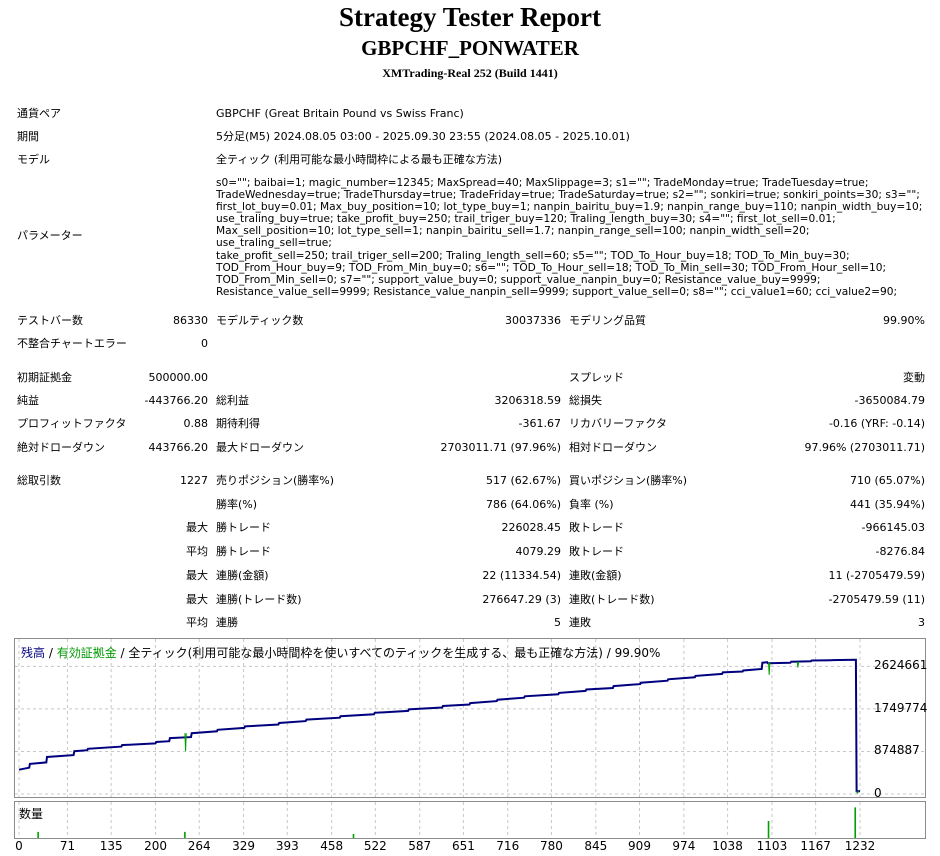 The height and width of the screenshot is (856, 940). What do you see at coordinates (227, 622) in the screenshot?
I see `avg-consec-win-label: 連勝` at bounding box center [227, 622].